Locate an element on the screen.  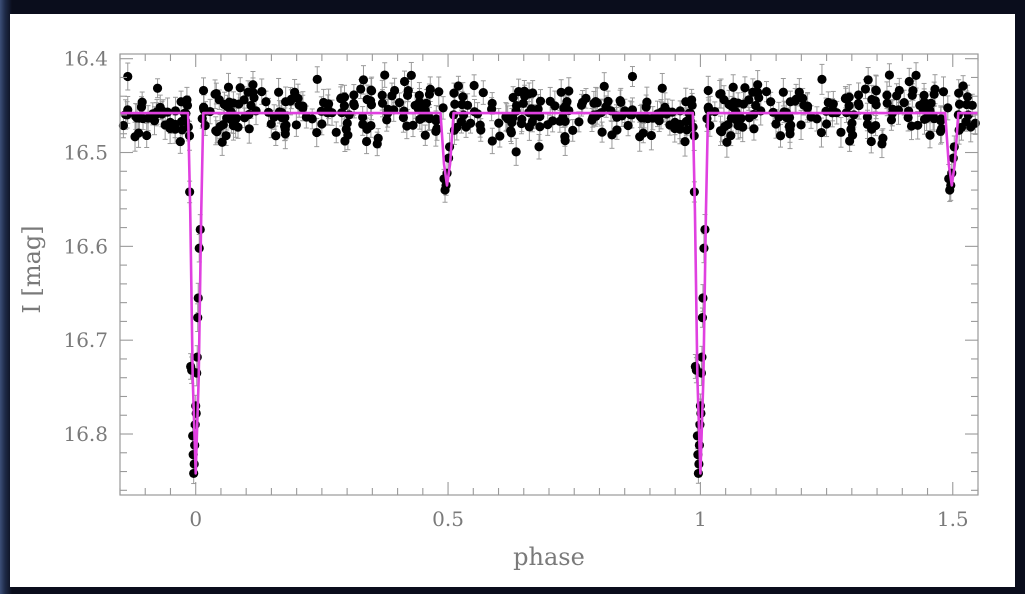
y-tick-label: 16.6 is located at coordinates (85, 246).